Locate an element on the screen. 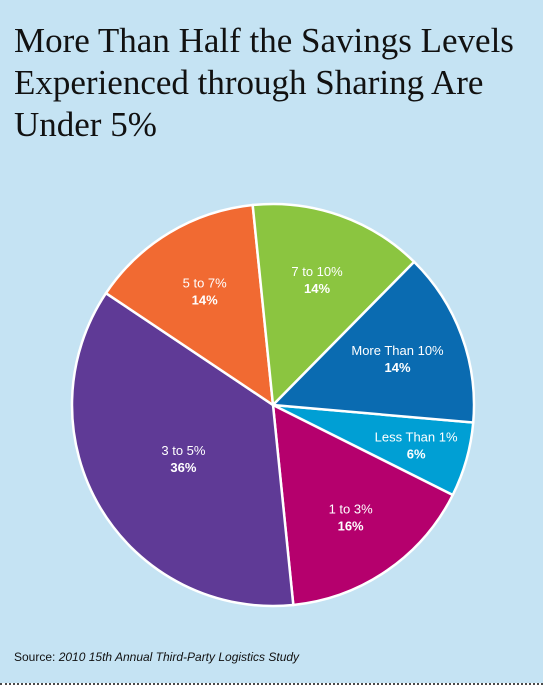 The height and width of the screenshot is (690, 543). slice-label-3: 3 to 5% is located at coordinates (183, 450).